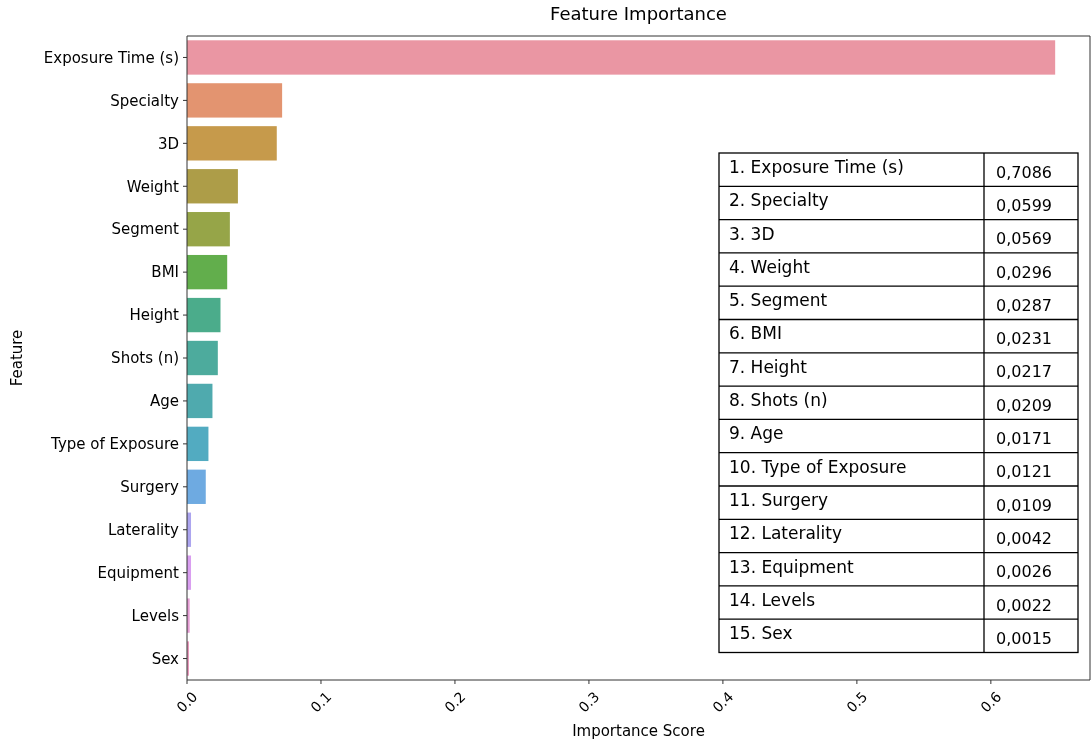 The height and width of the screenshot is (743, 1092). Describe the element at coordinates (857, 702) in the screenshot. I see `x-tick-label: 0.5` at that location.